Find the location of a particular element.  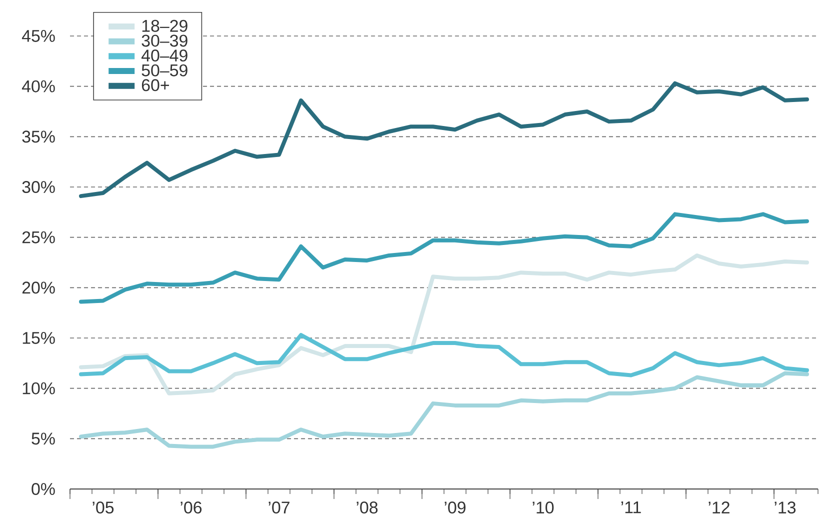

y-tick-label: 30% is located at coordinates (38, 187).